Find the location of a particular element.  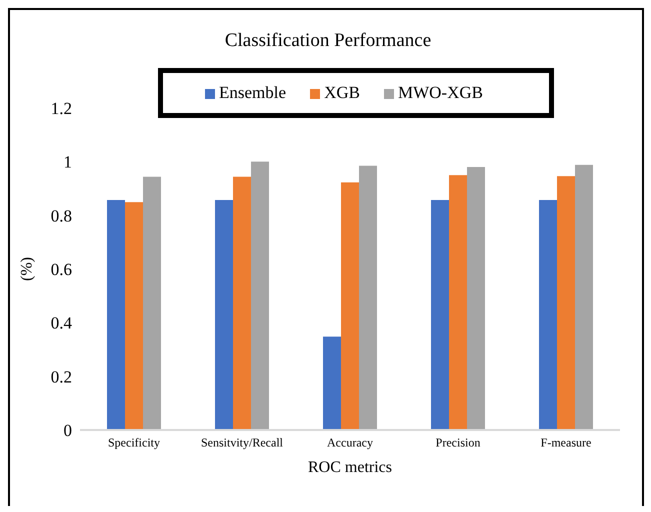

x-tick-label: Sensitvity/Recall is located at coordinates (242, 443).